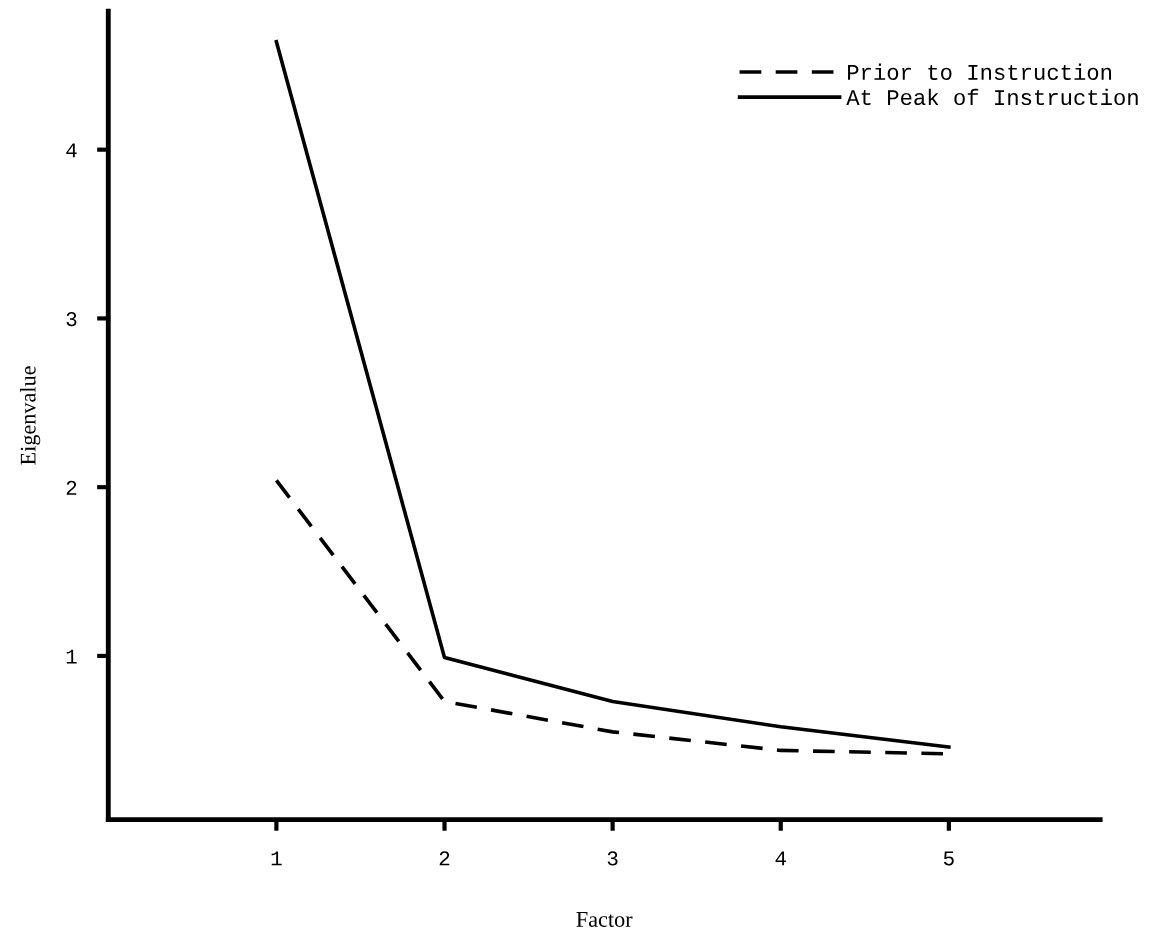  Describe the element at coordinates (604, 919) in the screenshot. I see `x-axis-title: Factor` at that location.